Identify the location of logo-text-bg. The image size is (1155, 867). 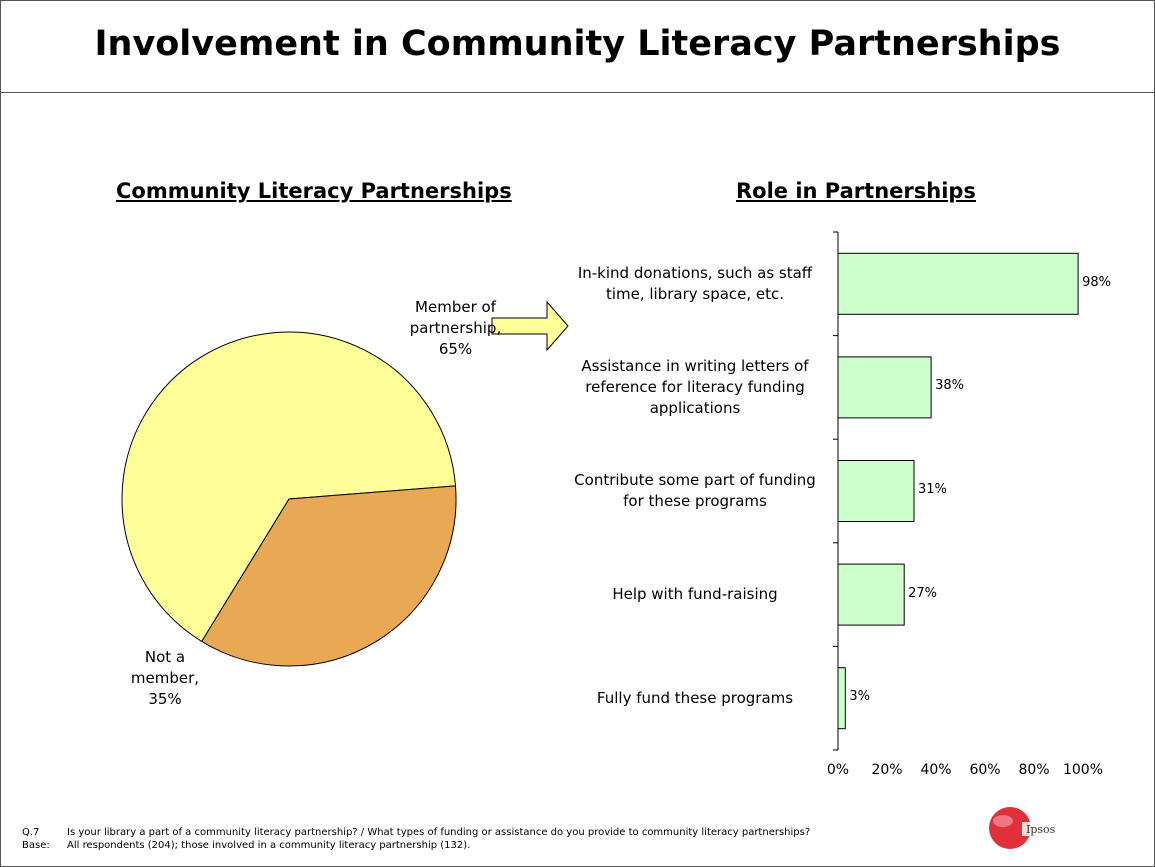
(1046, 829).